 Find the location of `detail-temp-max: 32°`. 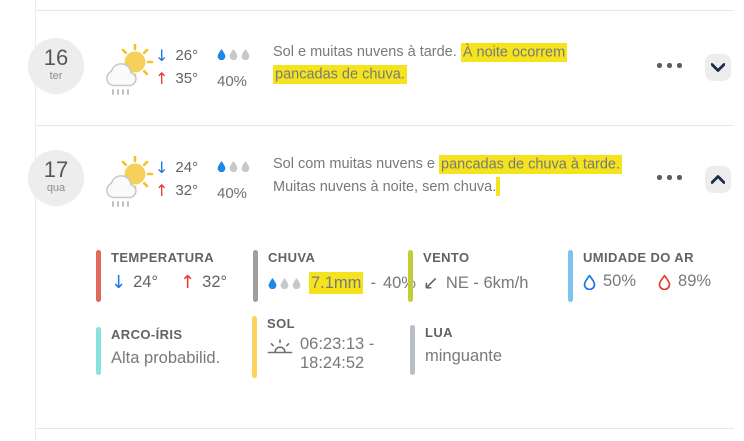

detail-temp-max: 32° is located at coordinates (215, 282).